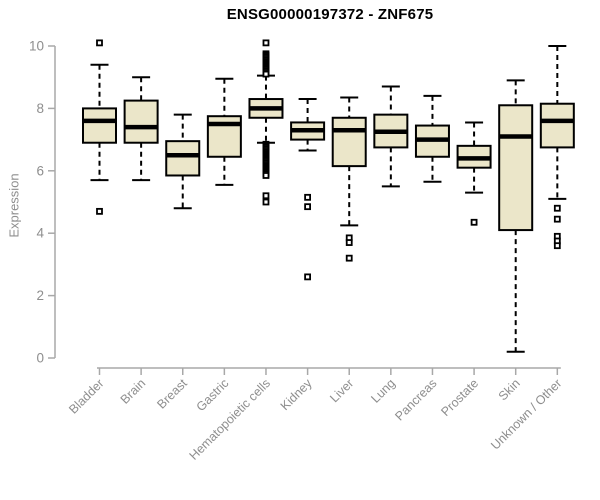 The image size is (600, 500). I want to click on box-group-skin: Skin, so click(515, 241).